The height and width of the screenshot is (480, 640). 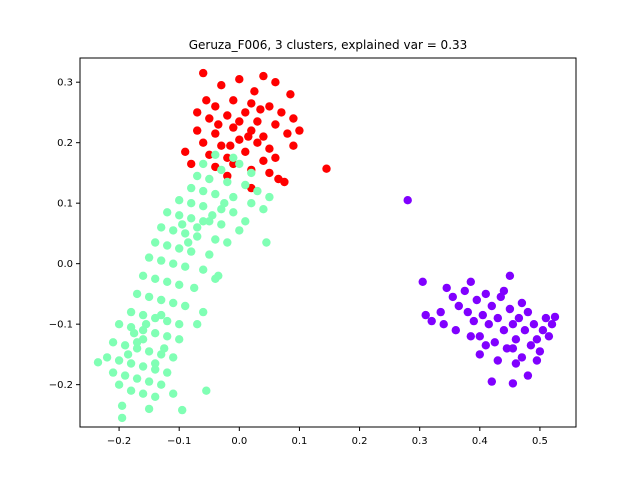 What do you see at coordinates (480, 441) in the screenshot?
I see `x-tick-label: 0.4` at bounding box center [480, 441].